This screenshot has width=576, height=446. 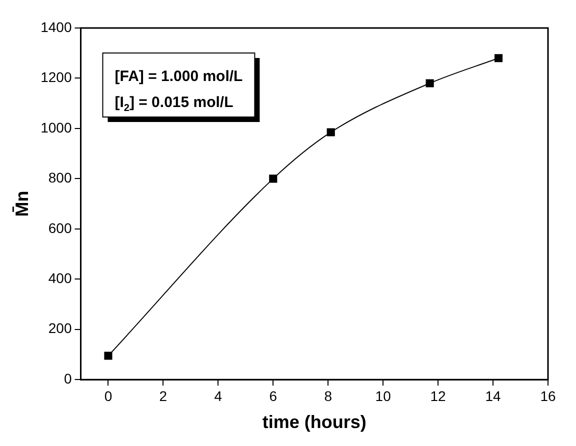 What do you see at coordinates (493, 396) in the screenshot?
I see `x-tick-label: 14` at bounding box center [493, 396].